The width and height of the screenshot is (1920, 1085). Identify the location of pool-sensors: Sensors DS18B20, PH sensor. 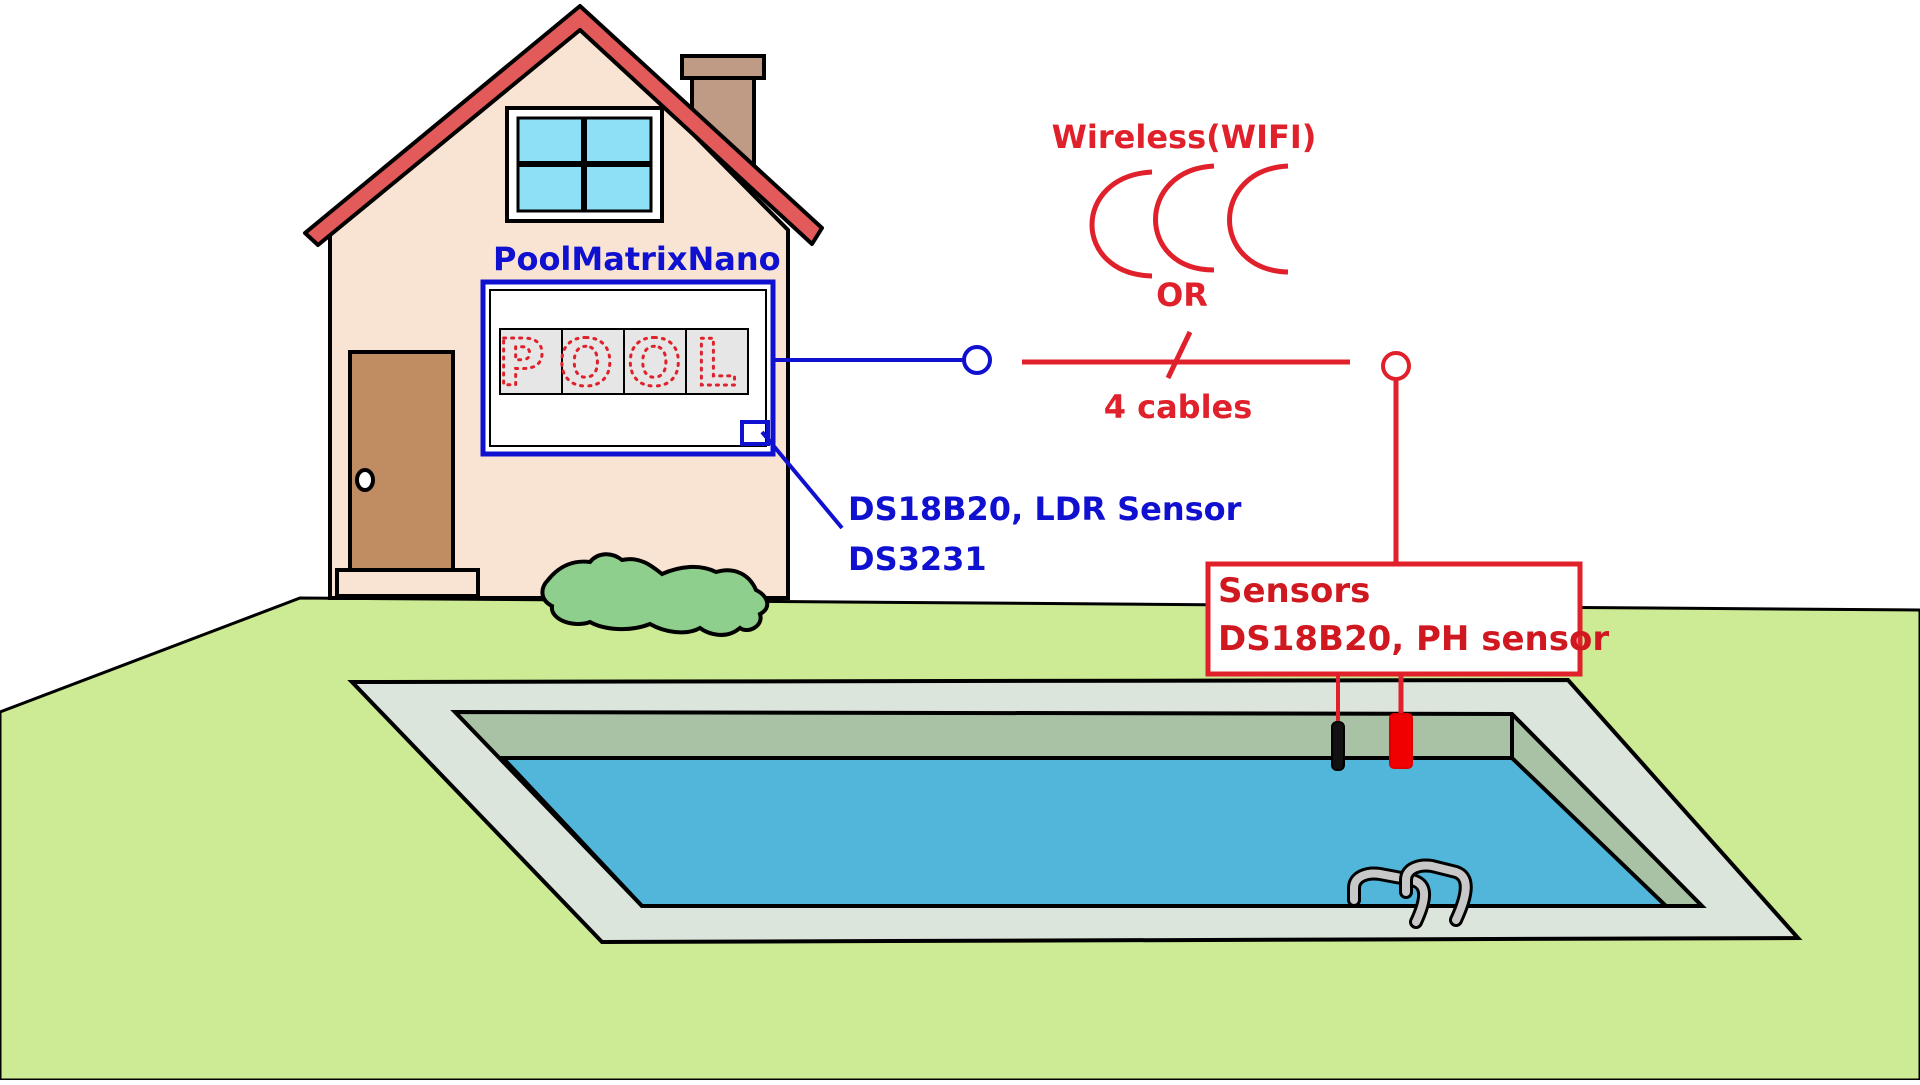
(1407, 666).